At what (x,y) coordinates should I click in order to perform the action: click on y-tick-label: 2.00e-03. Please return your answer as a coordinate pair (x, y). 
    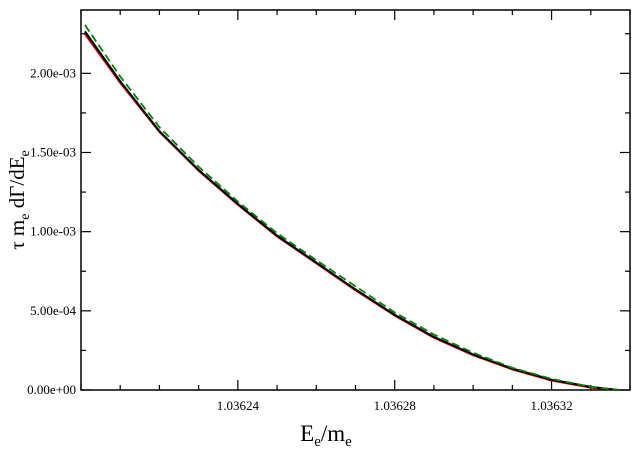
    Looking at the image, I should click on (53, 72).